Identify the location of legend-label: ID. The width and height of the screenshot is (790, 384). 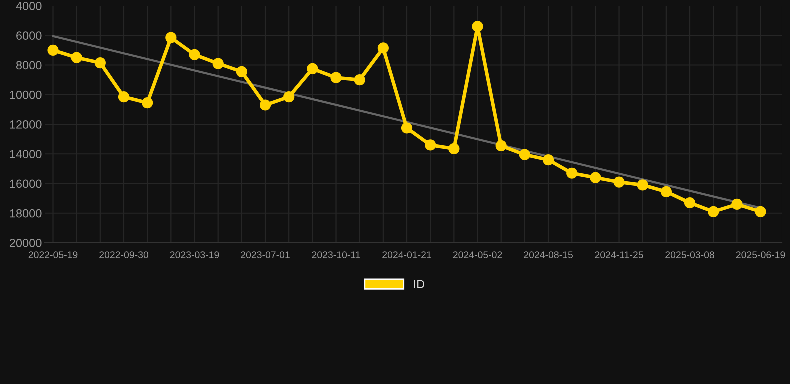
(419, 284).